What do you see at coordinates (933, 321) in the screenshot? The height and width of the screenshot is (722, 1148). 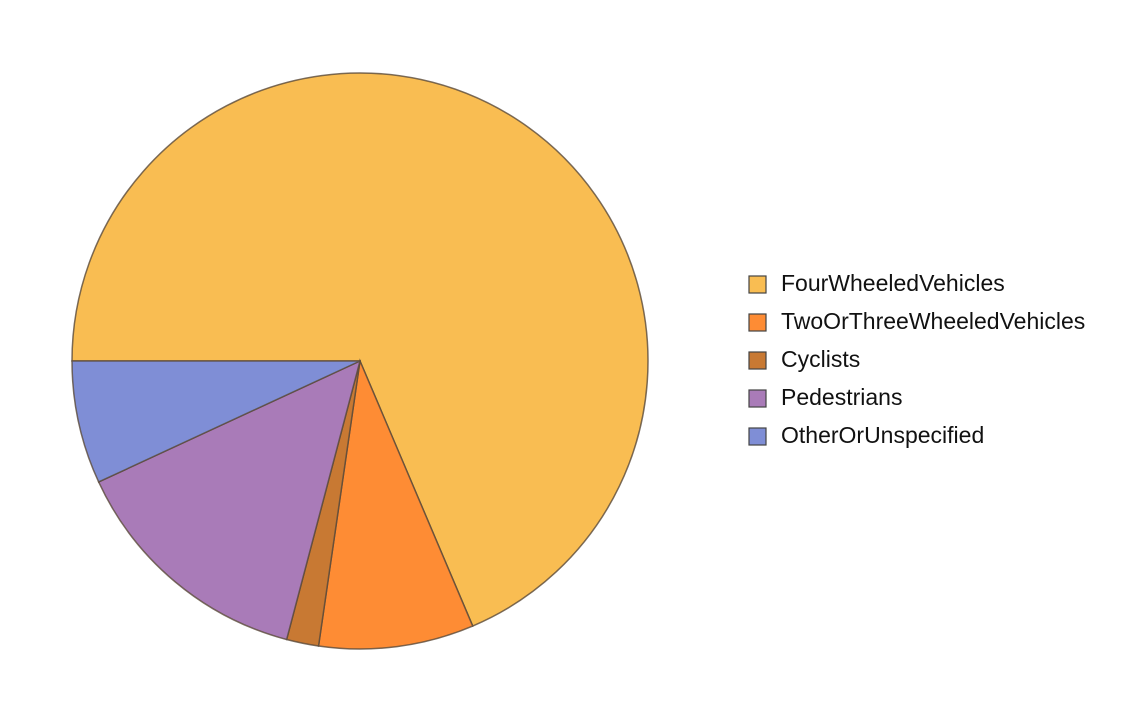 I see `legend-label: TwoOrThreeWheeledVehicles` at bounding box center [933, 321].